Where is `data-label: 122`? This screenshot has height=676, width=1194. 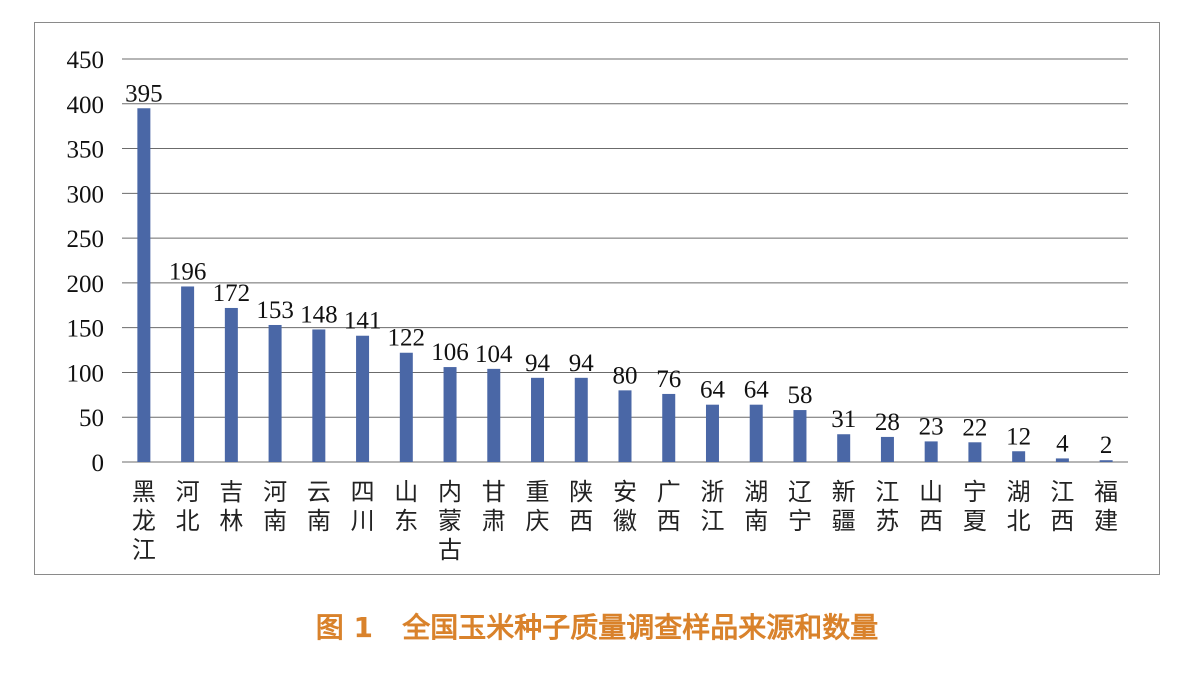 data-label: 122 is located at coordinates (407, 338).